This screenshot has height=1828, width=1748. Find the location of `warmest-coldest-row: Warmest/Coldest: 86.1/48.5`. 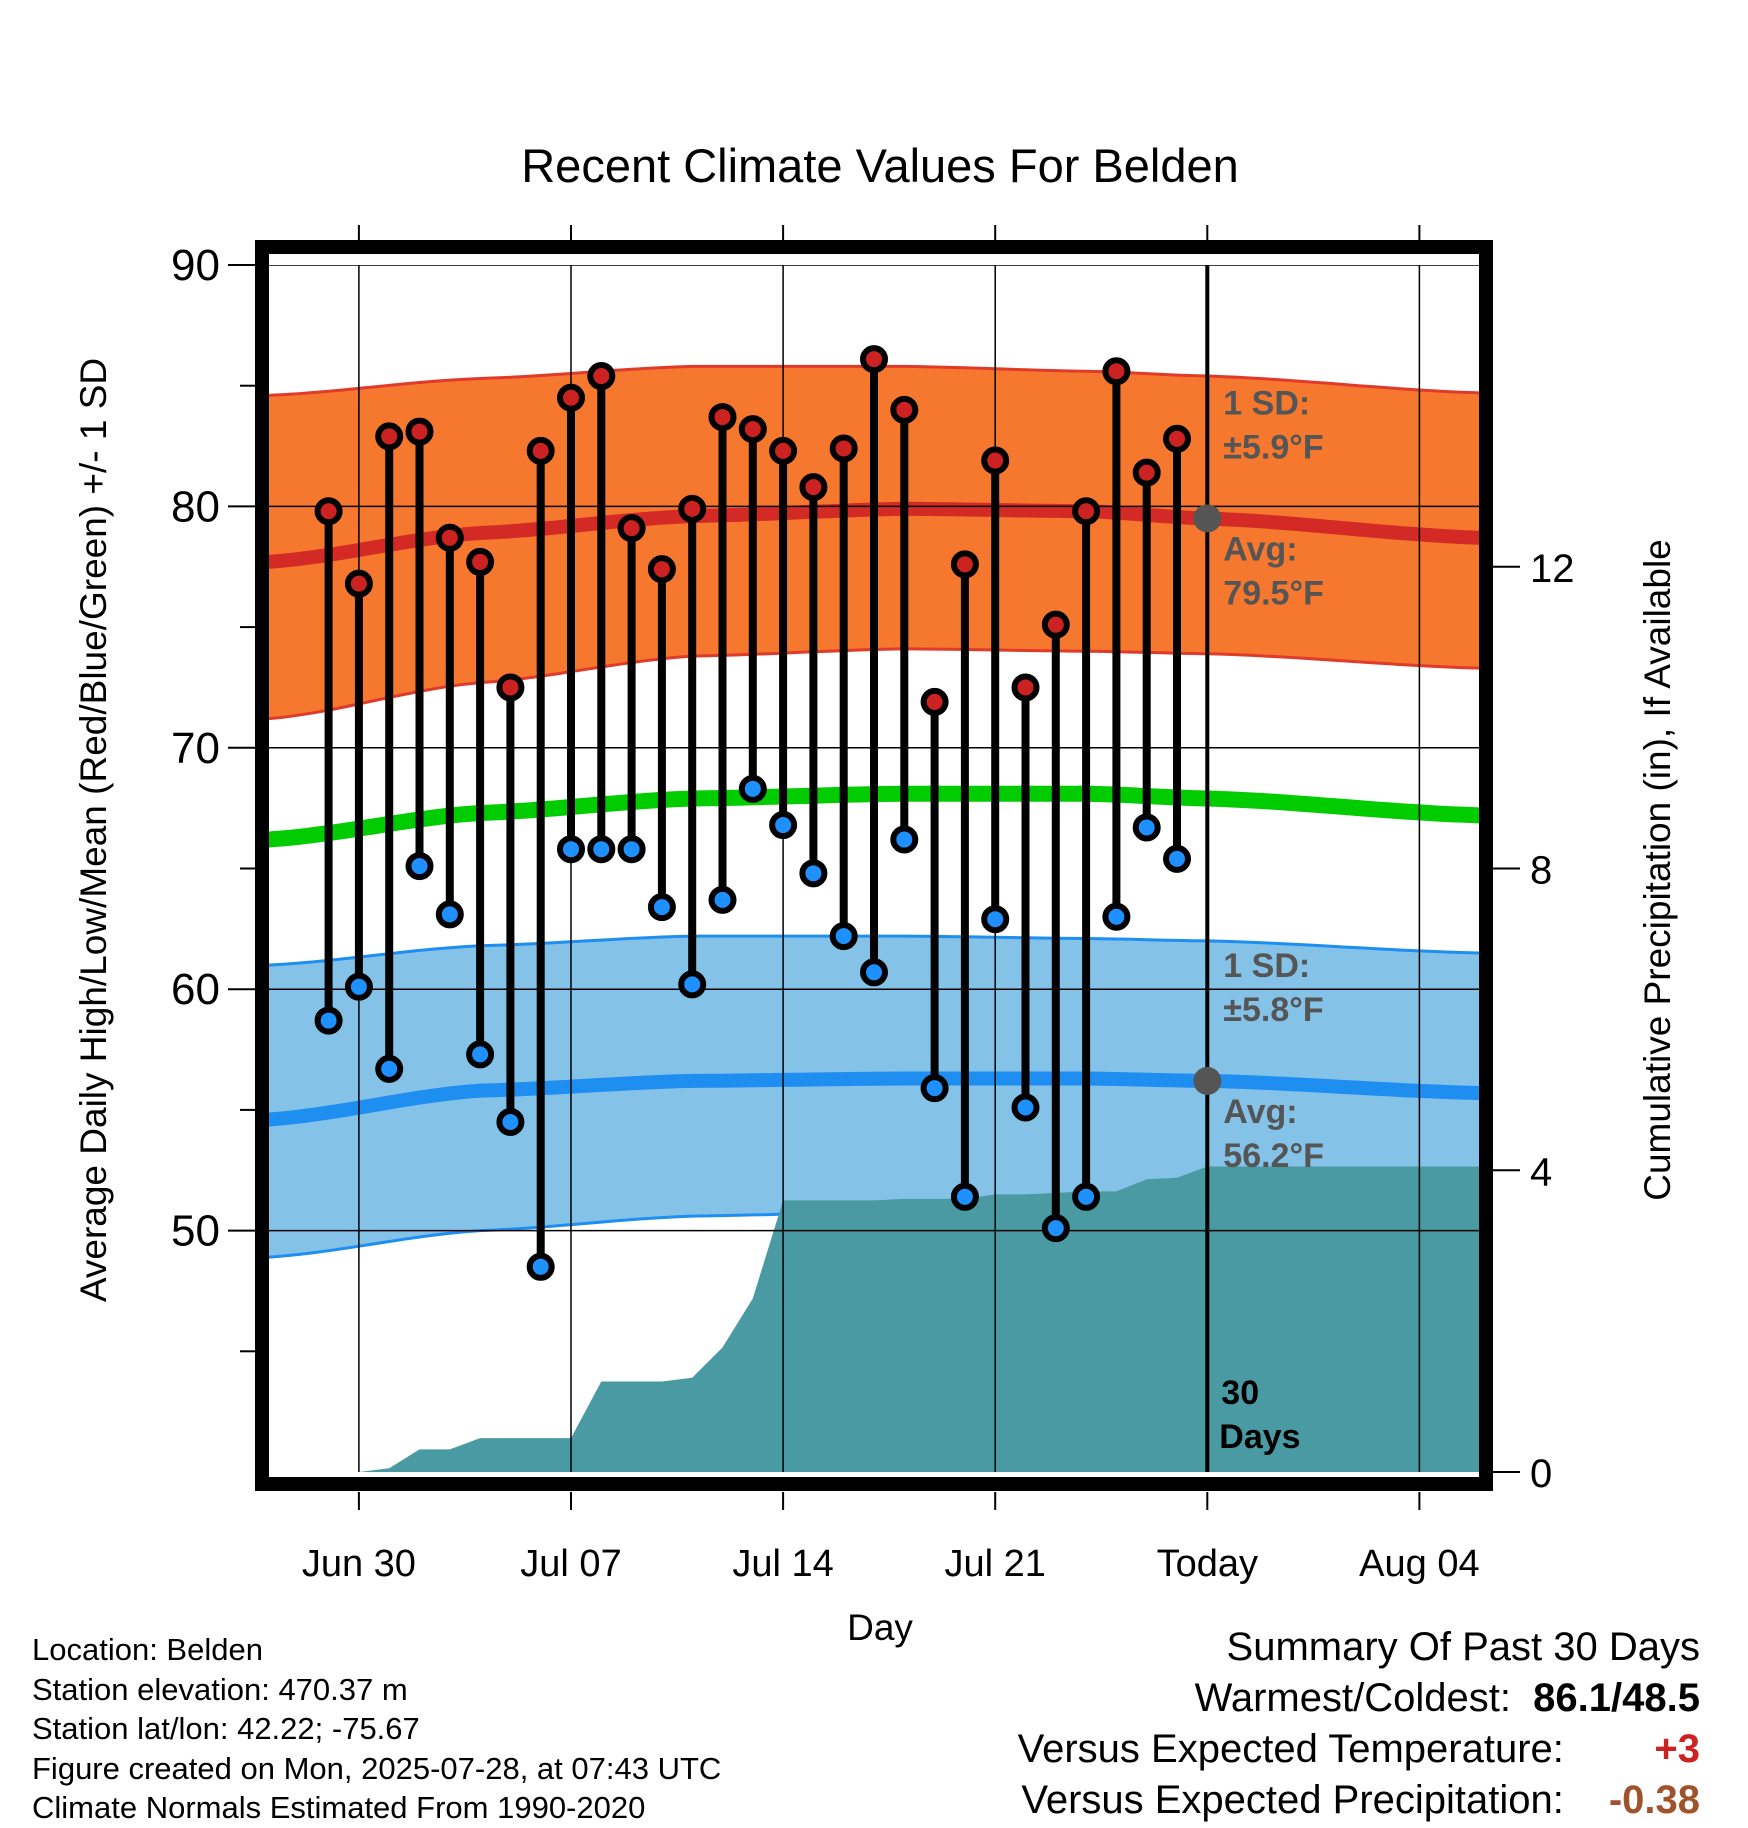

warmest-coldest-row: Warmest/Coldest: 86.1/48.5 is located at coordinates (1359, 1698).